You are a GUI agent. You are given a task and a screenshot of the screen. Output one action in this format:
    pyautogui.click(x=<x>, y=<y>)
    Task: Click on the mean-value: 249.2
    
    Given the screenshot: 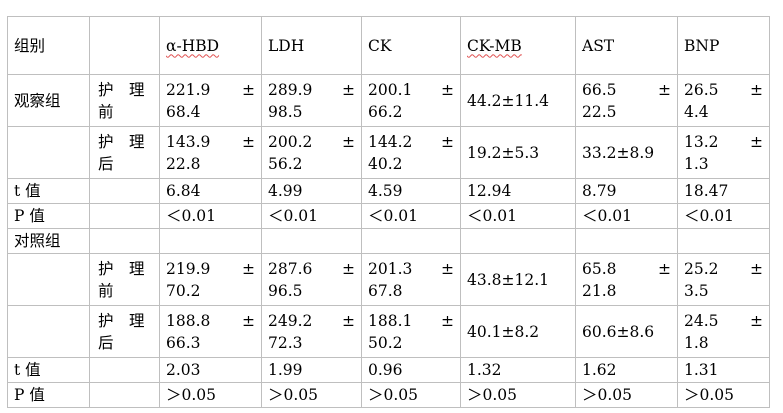 What is the action you would take?
    pyautogui.click(x=290, y=320)
    